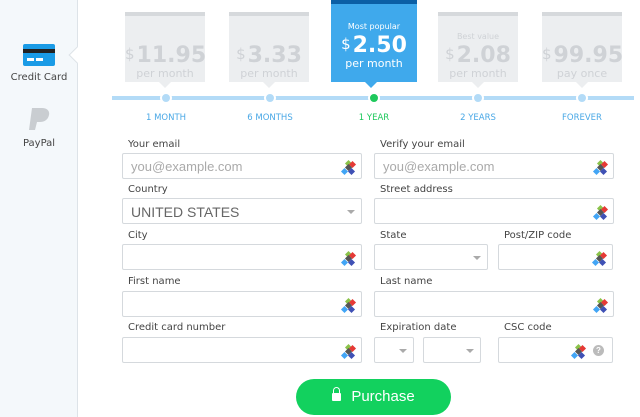  What do you see at coordinates (43, 208) in the screenshot?
I see `payment-method-sidebar: Credit Card PayPal` at bounding box center [43, 208].